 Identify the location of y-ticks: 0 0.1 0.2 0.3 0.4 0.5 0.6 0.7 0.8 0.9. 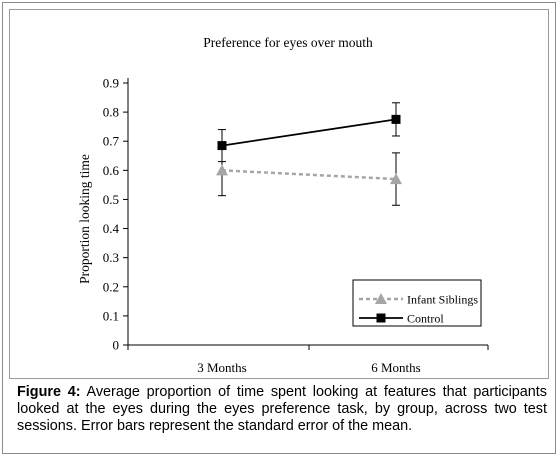
(115, 214).